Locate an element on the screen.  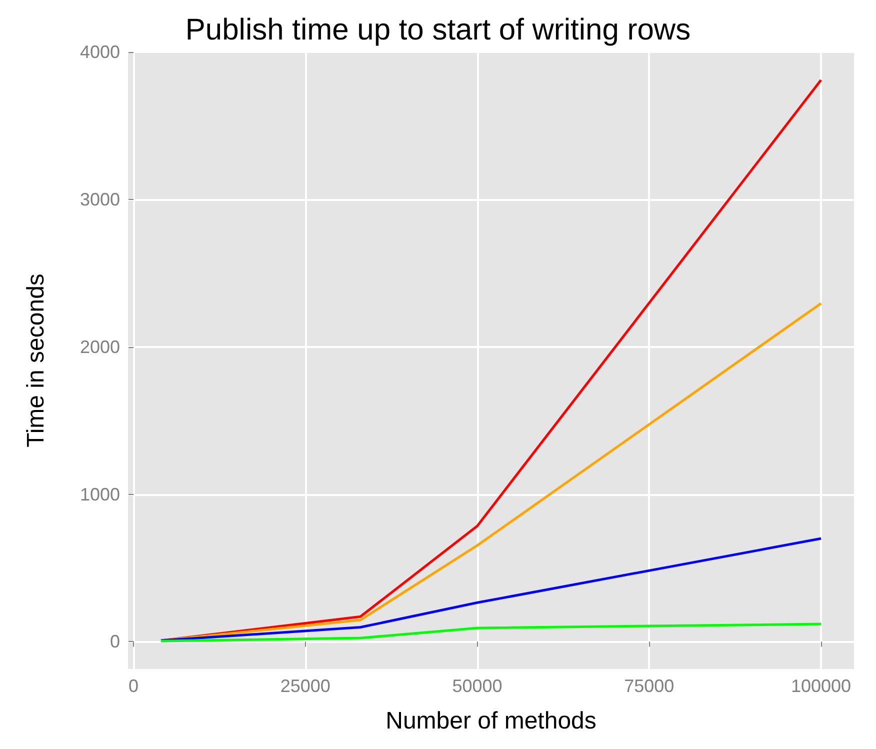
x-tick-label: 100000 is located at coordinates (821, 686).